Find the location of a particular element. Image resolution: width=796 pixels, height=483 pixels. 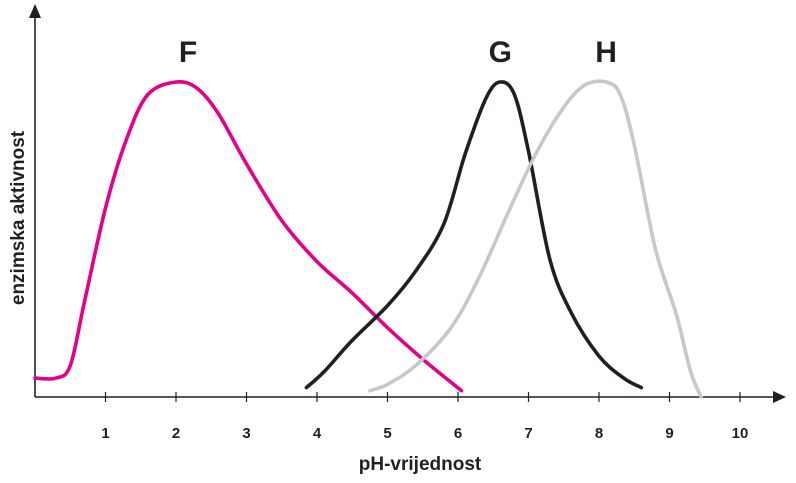

x-axis-label: pH-vrijednost is located at coordinates (420, 464).